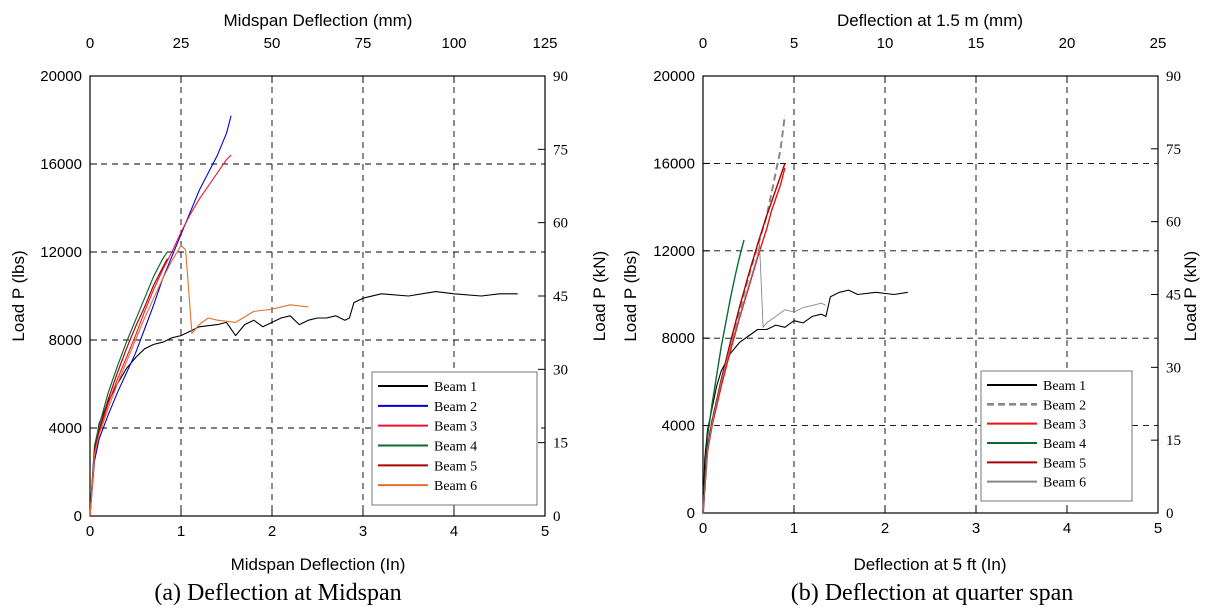  I want to click on right-axis-title-b: Load P (kN), so click(1190, 296).